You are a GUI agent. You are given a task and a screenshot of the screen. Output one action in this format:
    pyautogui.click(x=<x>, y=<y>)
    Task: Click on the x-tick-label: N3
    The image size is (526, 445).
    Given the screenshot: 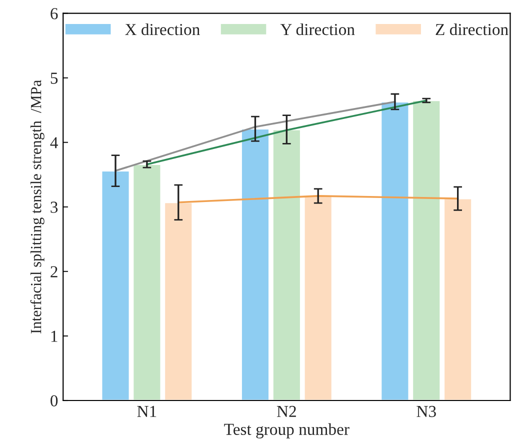 What is the action you would take?
    pyautogui.click(x=426, y=412)
    